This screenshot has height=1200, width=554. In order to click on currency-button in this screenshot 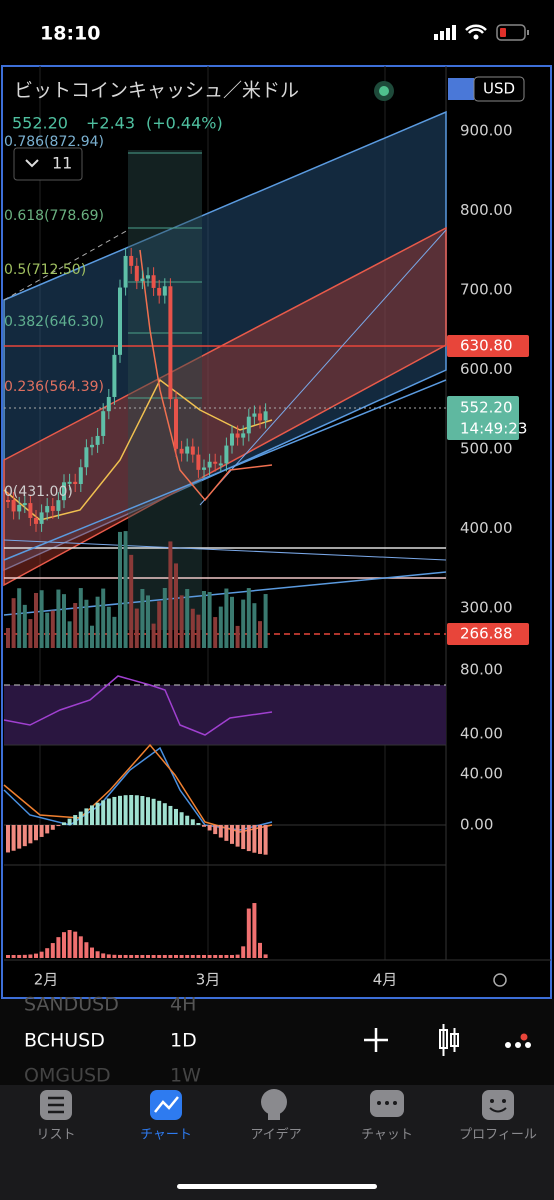, I will do `click(499, 89)`.